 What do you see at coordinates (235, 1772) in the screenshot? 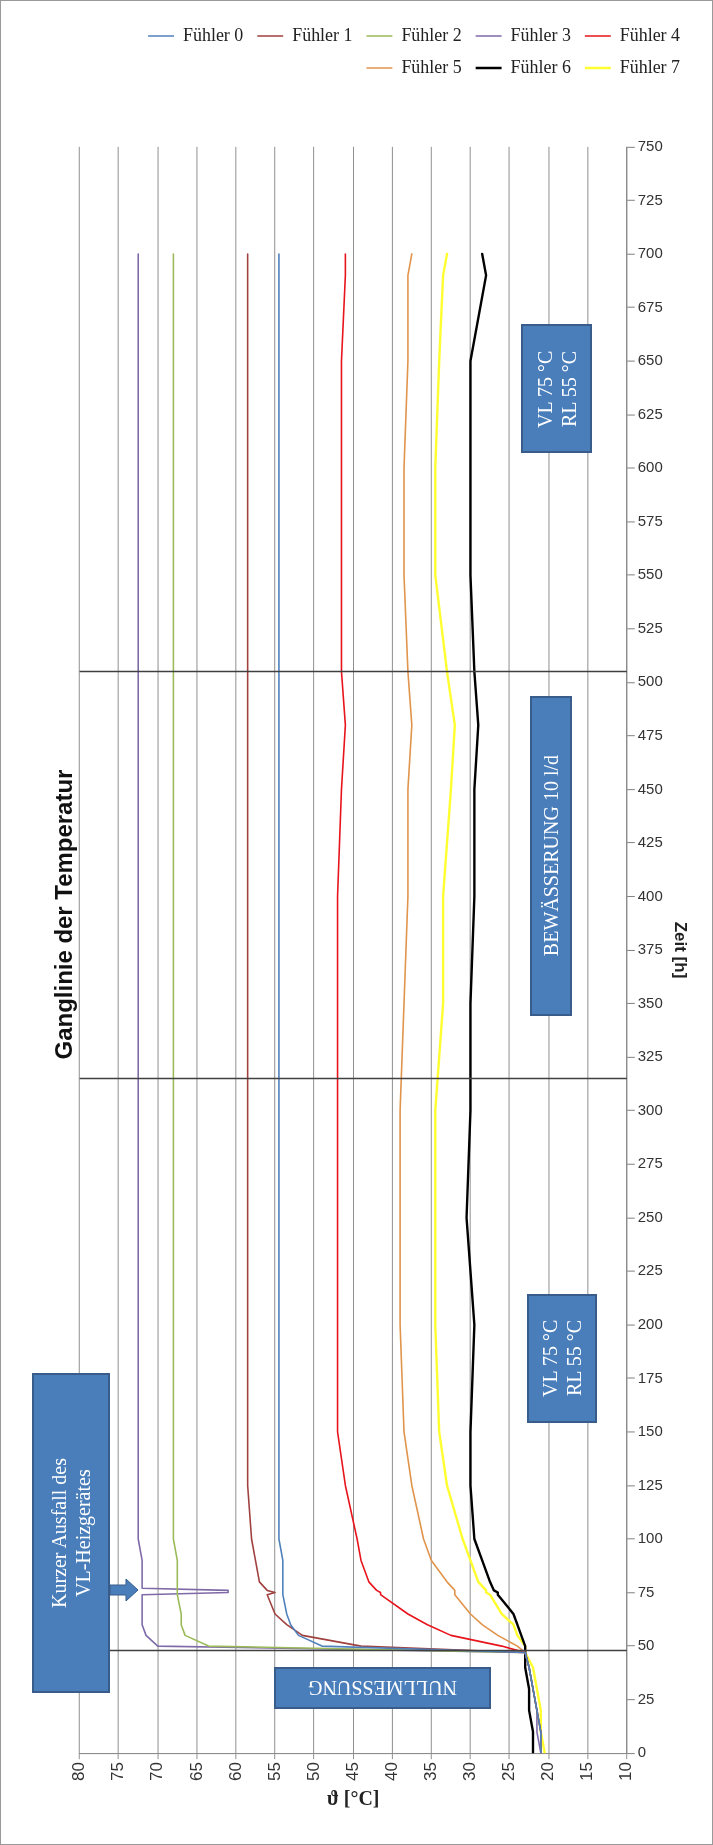
I see `x-tick-label: 60` at bounding box center [235, 1772].